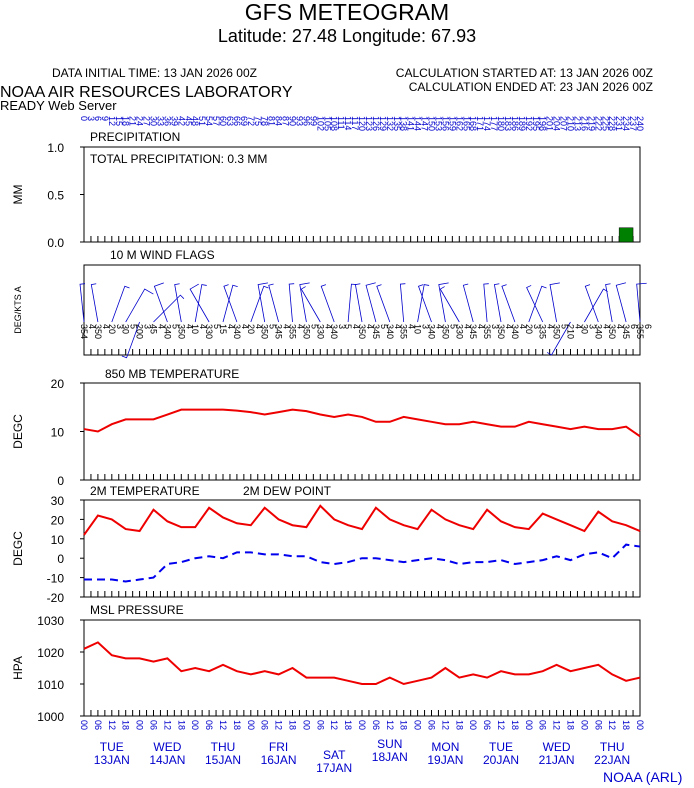 The height and width of the screenshot is (788, 694). I want to click on top-tick-label: 84, so click(279, 121).